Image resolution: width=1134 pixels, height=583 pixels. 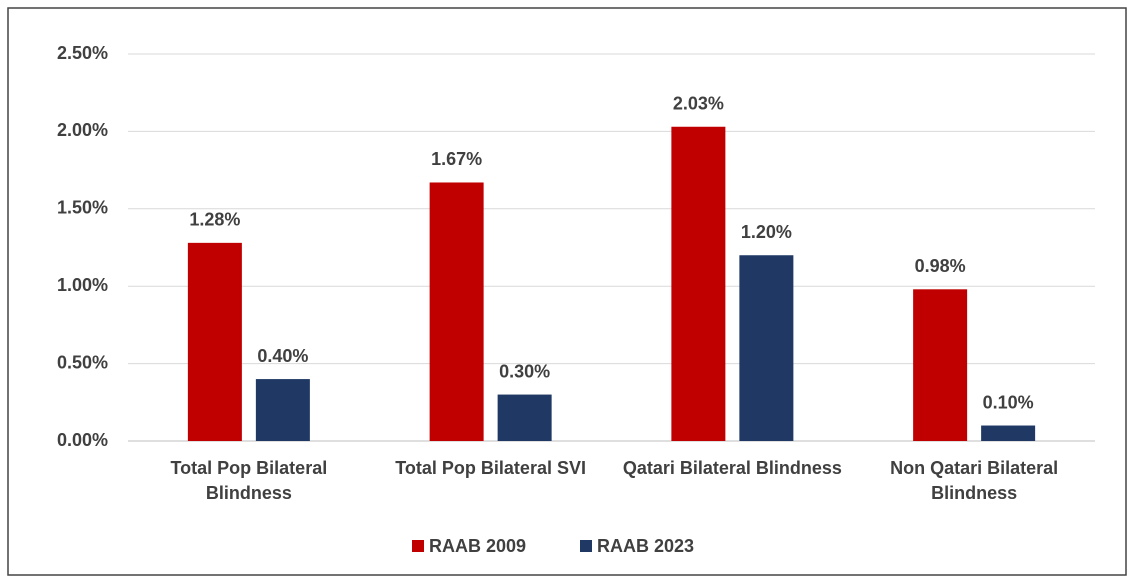 I want to click on x-tick-label: Qatari Bilateral Blindness, so click(x=732, y=468).